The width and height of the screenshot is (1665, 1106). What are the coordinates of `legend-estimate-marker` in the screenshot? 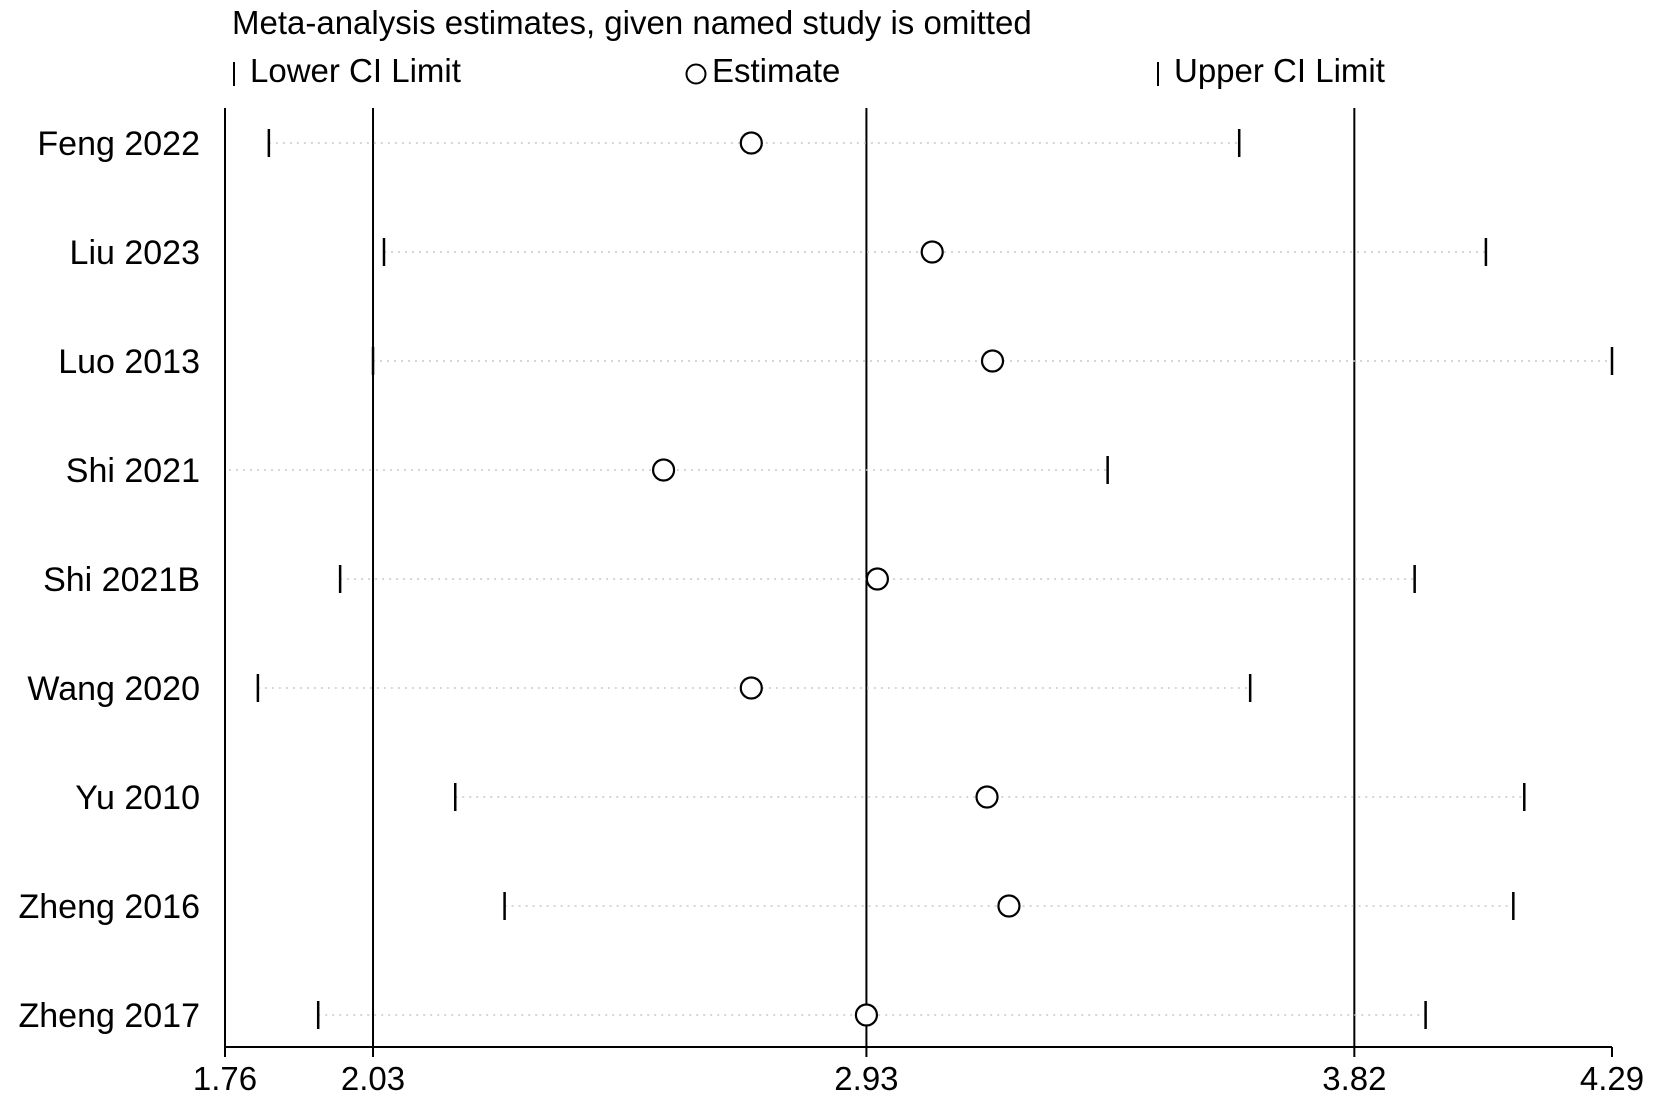 It's located at (696, 74).